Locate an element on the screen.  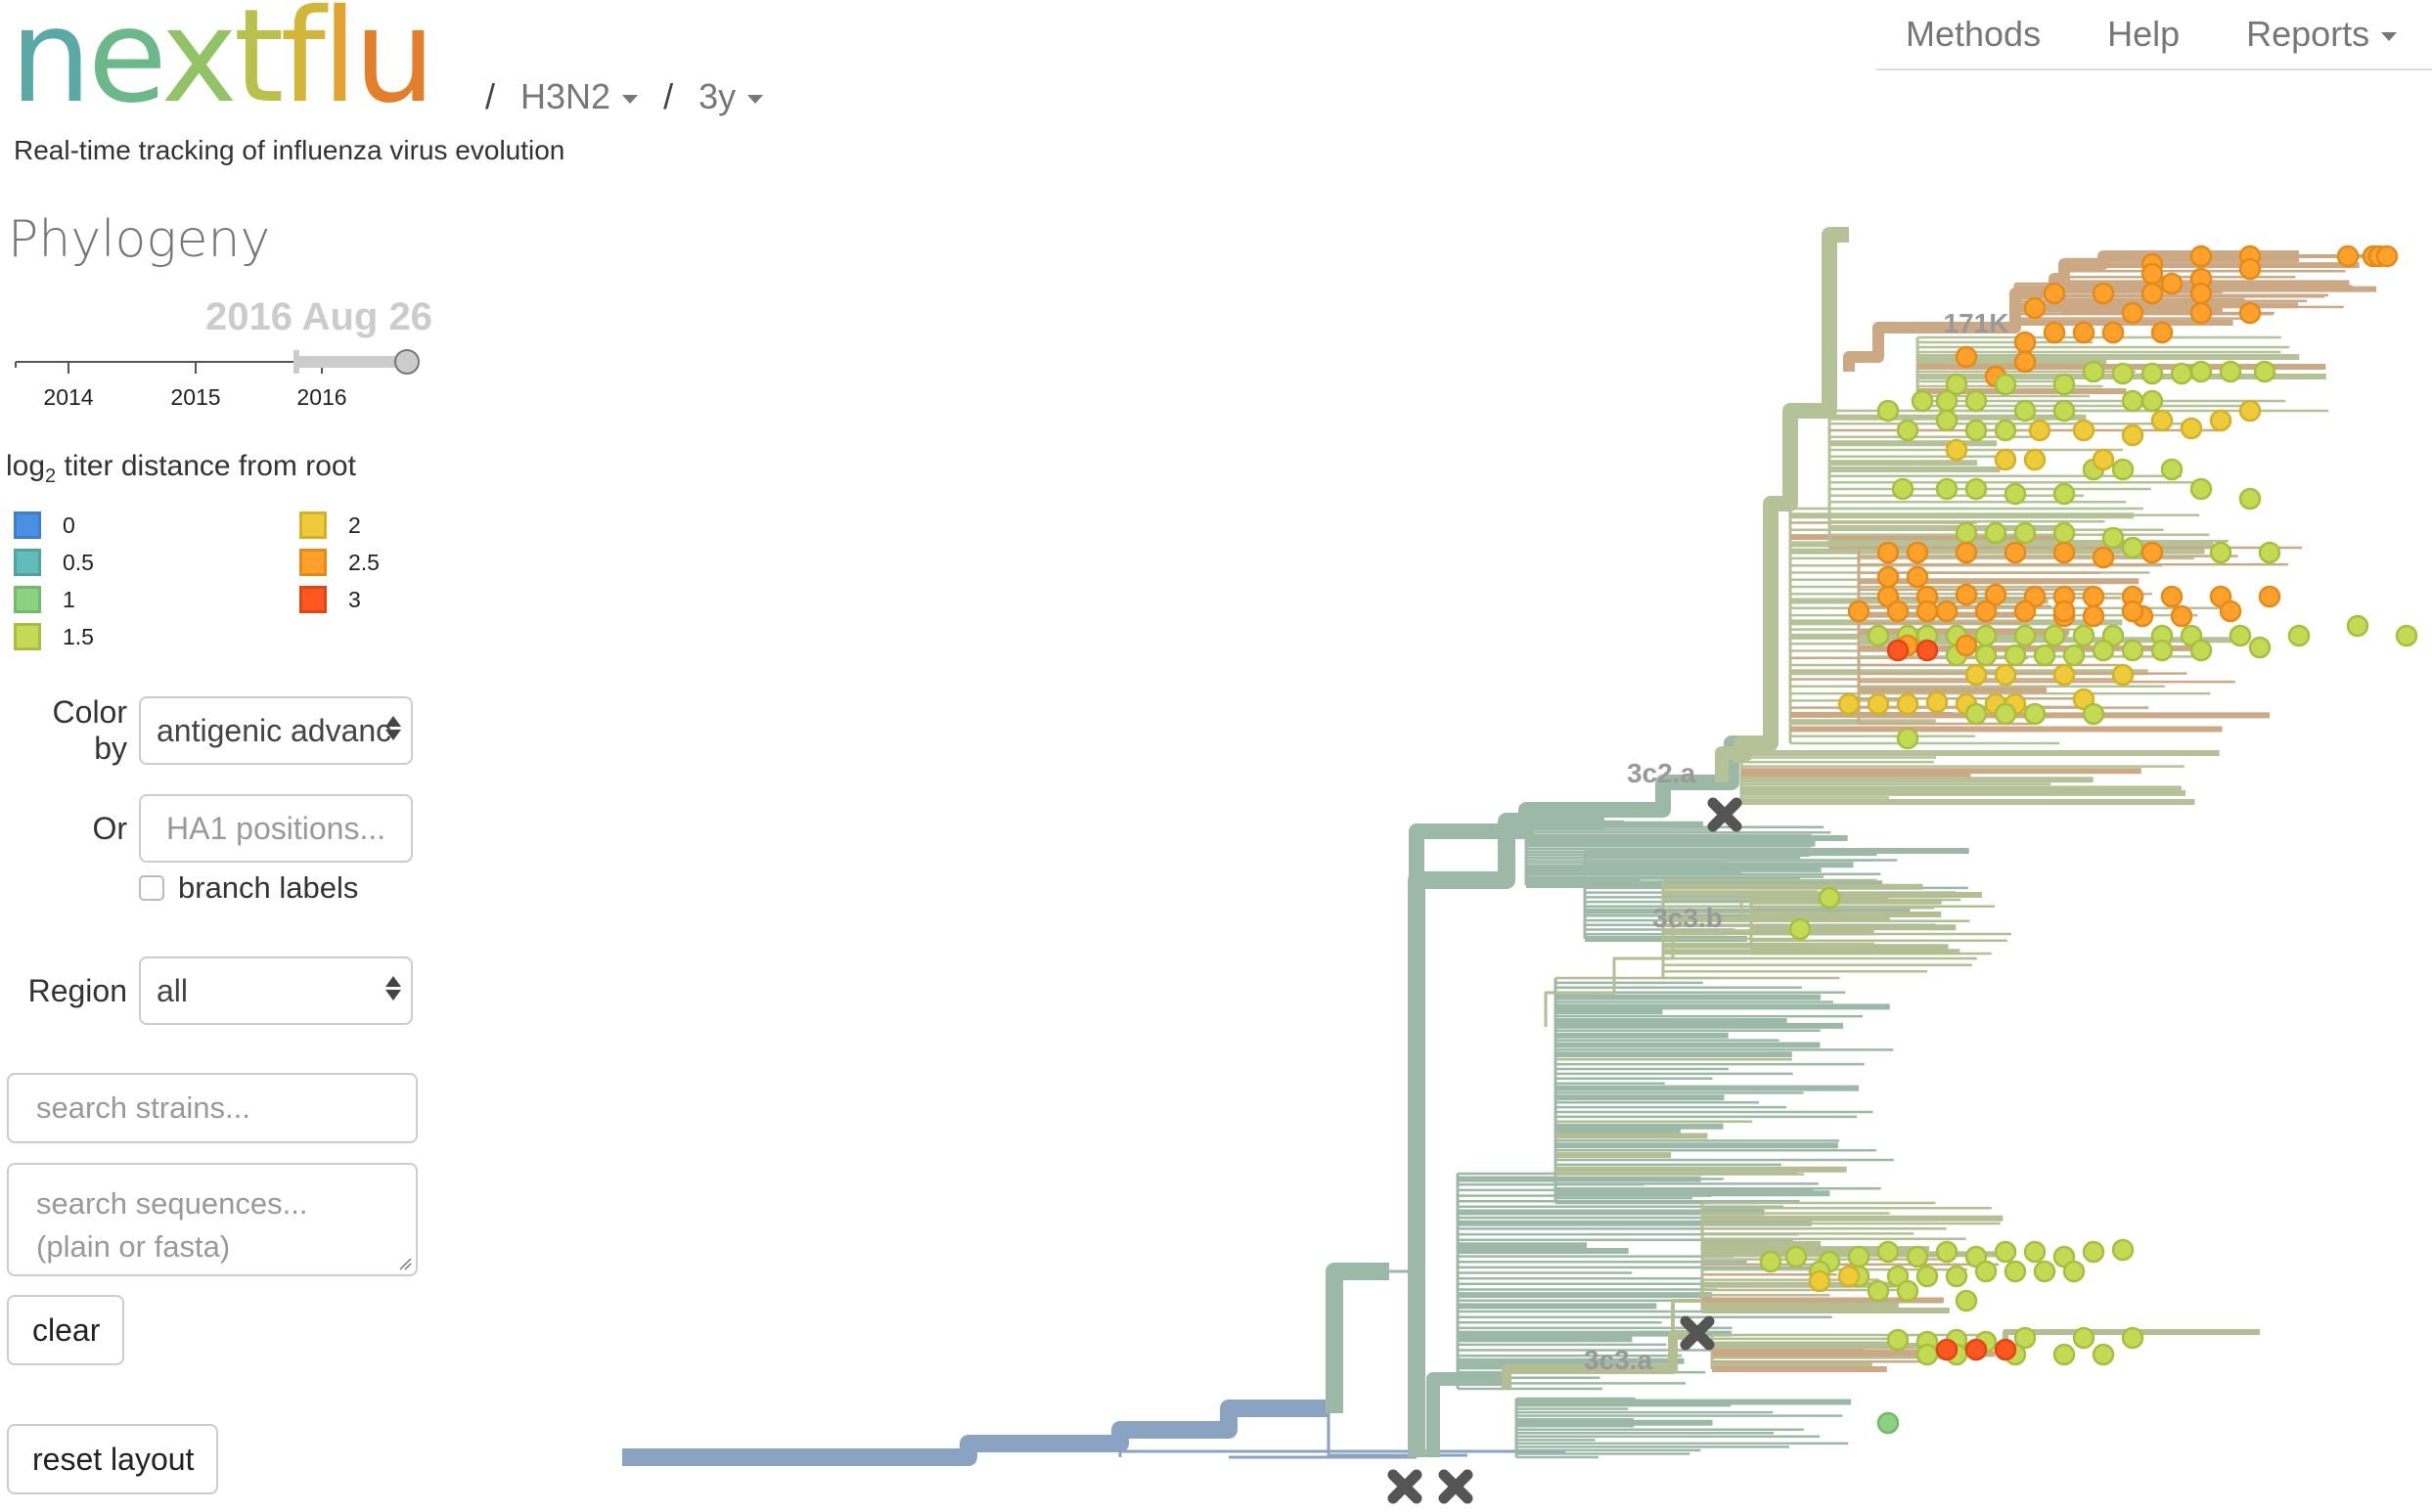
nav-help: Help is located at coordinates (2143, 34).